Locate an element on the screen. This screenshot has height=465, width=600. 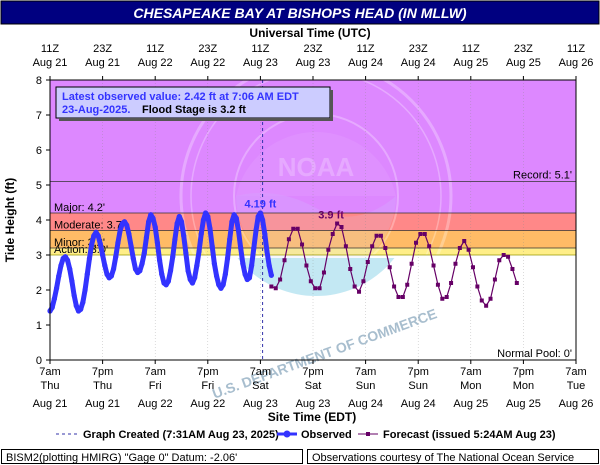
bottom-tick-weekday: Tue is located at coordinates (576, 386).